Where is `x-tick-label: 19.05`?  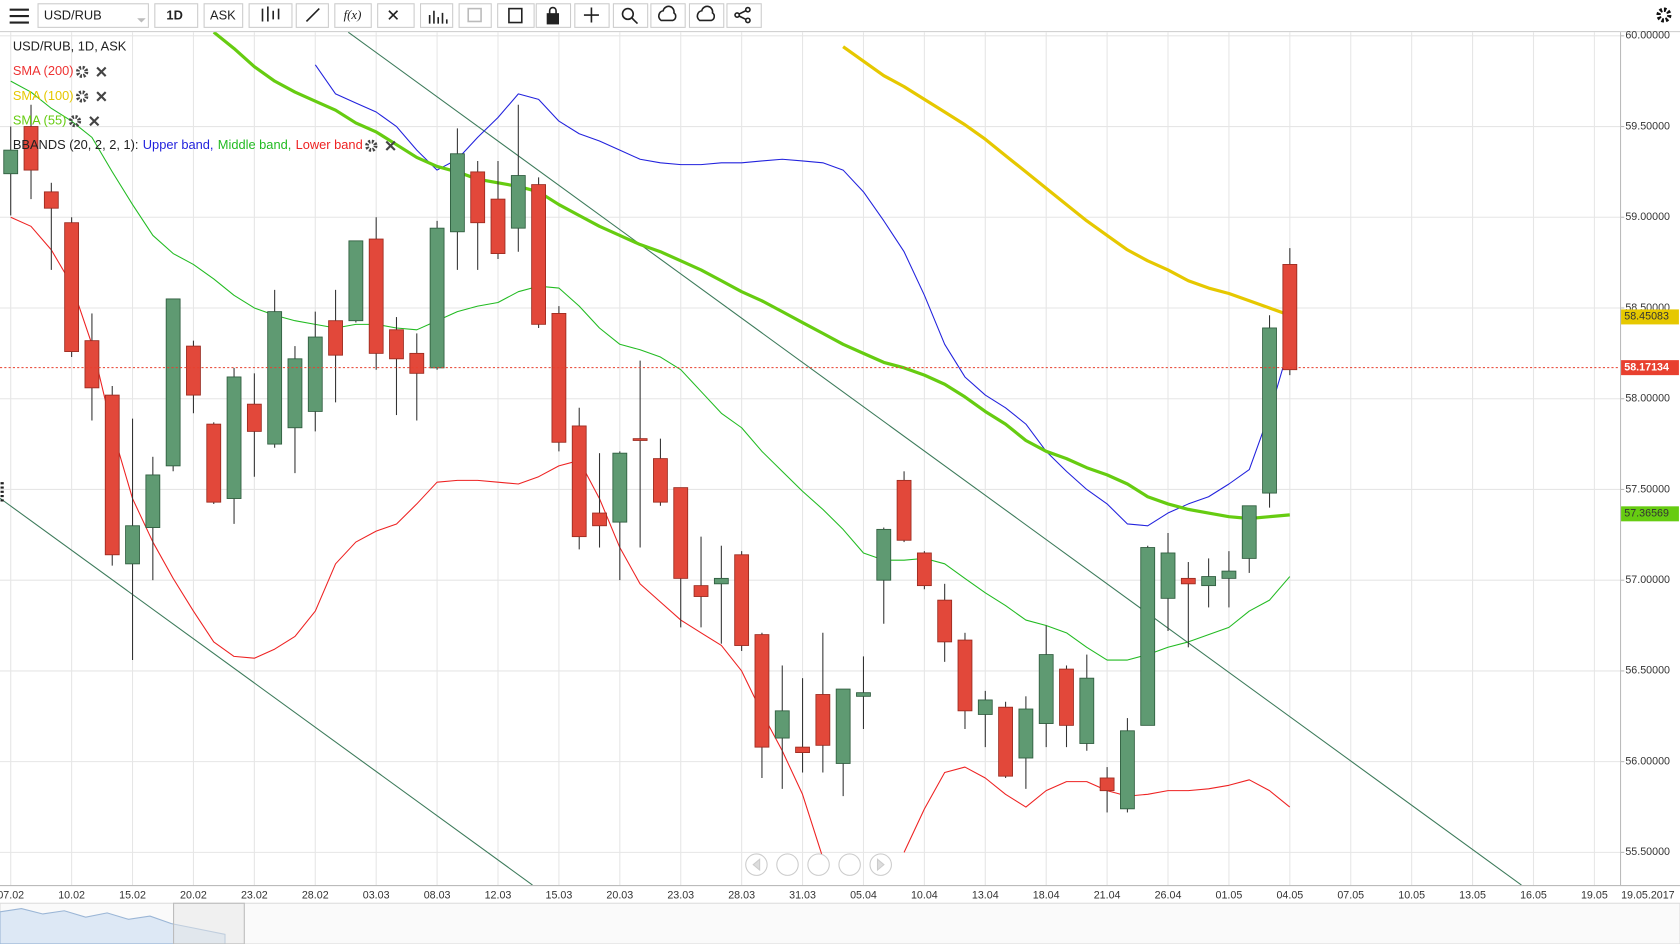
x-tick-label: 19.05 is located at coordinates (1594, 896).